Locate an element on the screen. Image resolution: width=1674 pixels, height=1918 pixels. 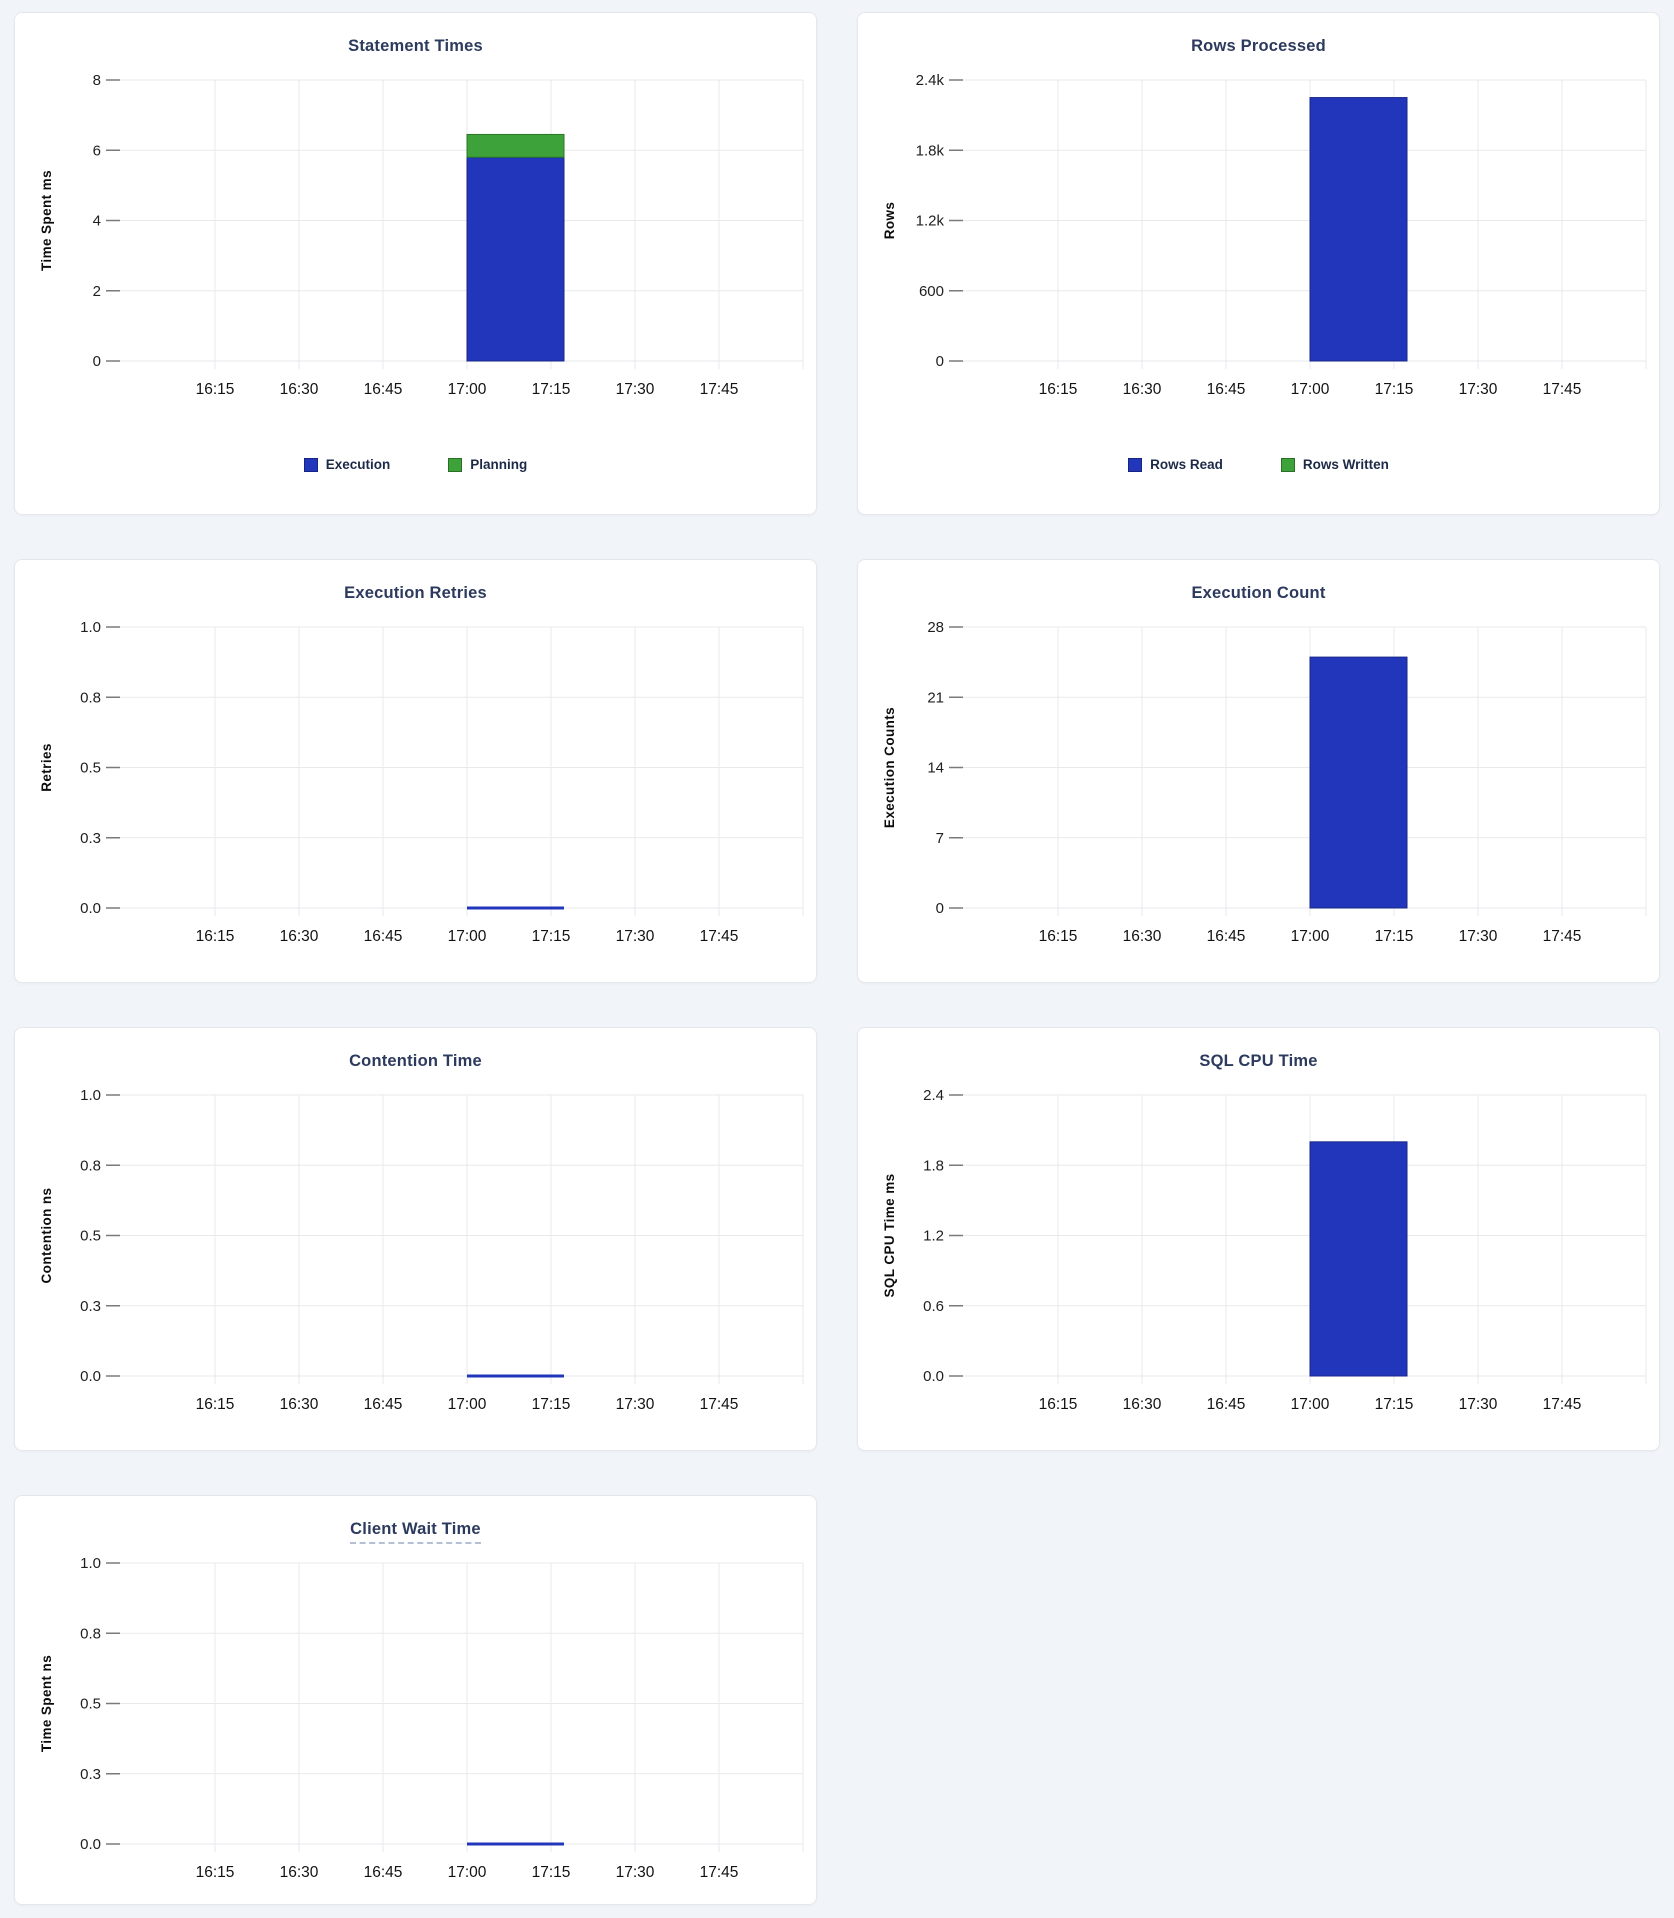
y-axis-label: Rows is located at coordinates (889, 221).